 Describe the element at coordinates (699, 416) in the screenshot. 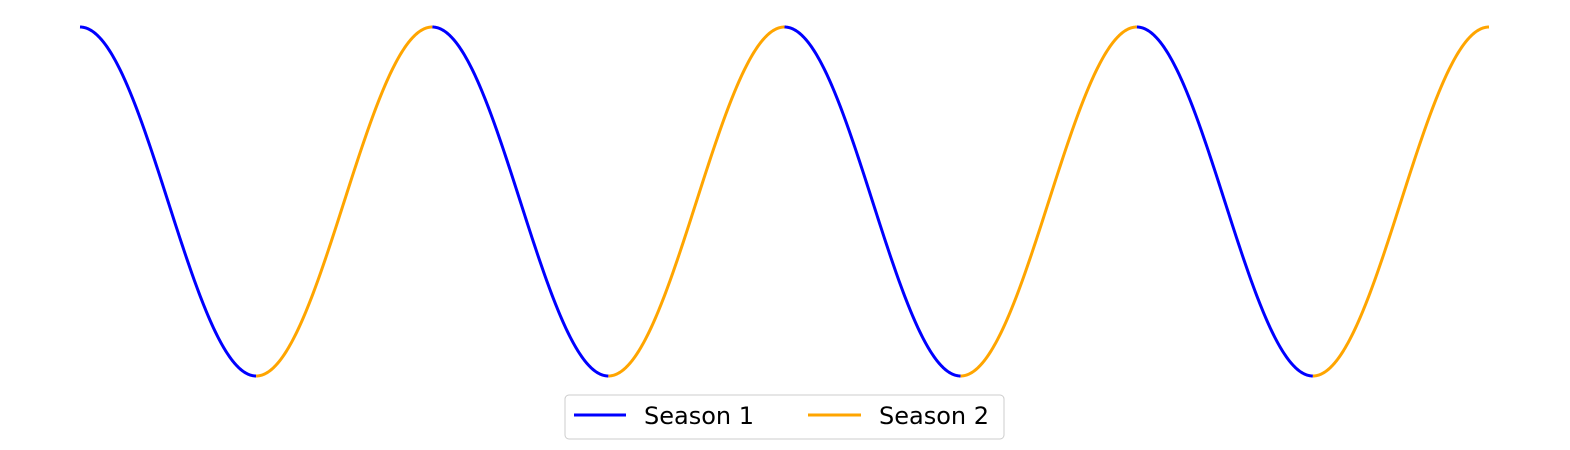

I see `legend-label-season-1: Season 1` at that location.